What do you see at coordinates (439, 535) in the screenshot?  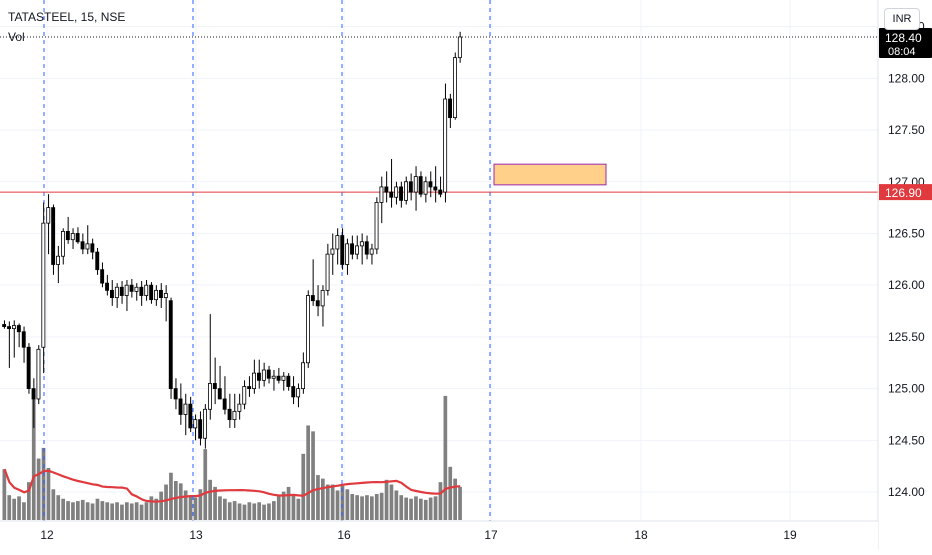 I see `time-axis-panel` at bounding box center [439, 535].